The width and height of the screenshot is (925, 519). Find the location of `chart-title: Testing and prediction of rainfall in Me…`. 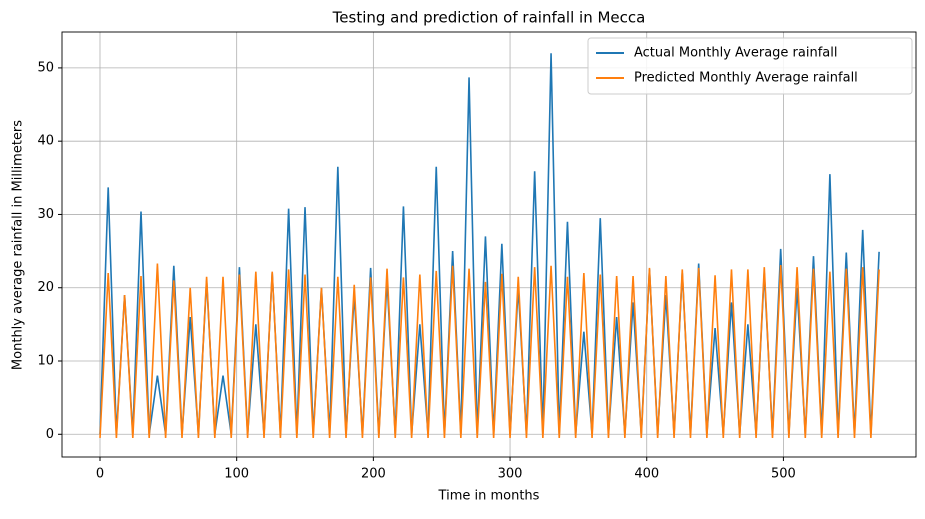

chart-title: Testing and prediction of rainfall in Me… is located at coordinates (489, 18).